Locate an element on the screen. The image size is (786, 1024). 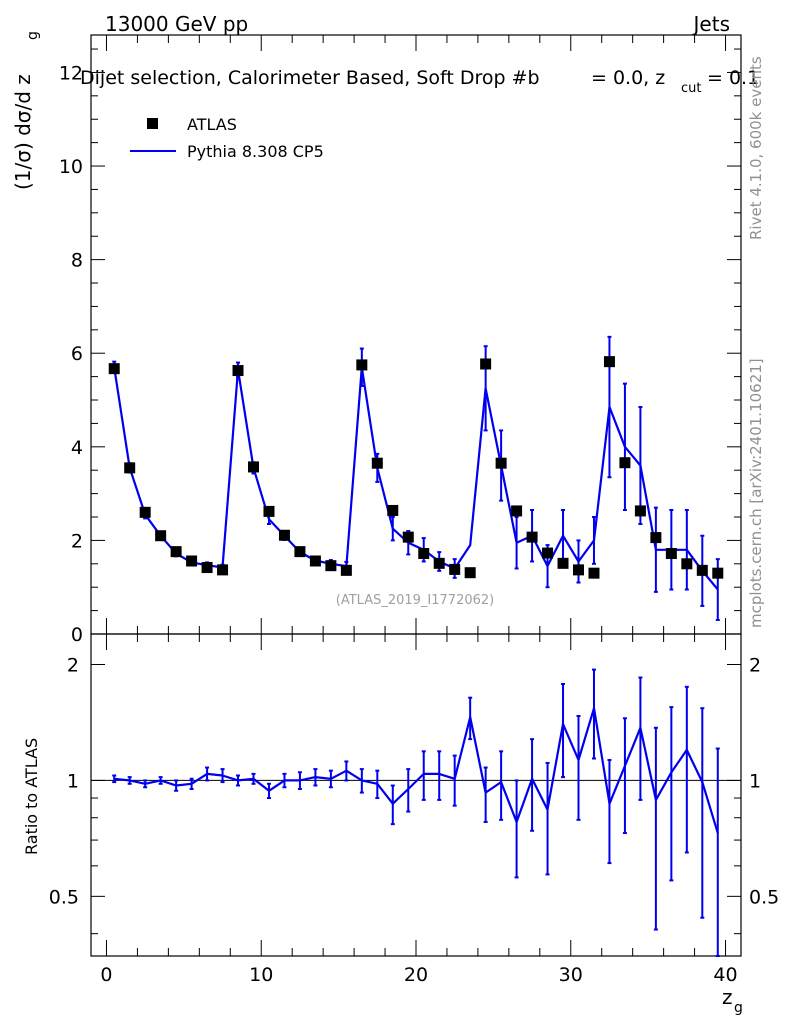
legend-data-marker is located at coordinates (152, 123).